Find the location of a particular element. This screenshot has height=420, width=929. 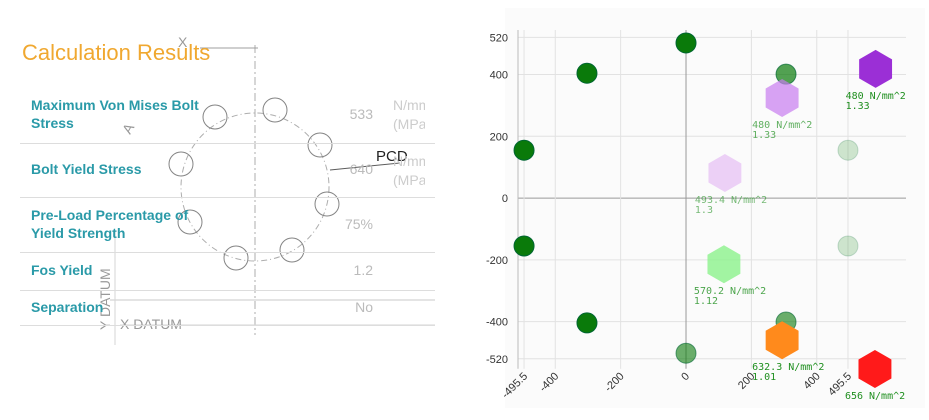

y-datum: Y DATUM is located at coordinates (105, 299).